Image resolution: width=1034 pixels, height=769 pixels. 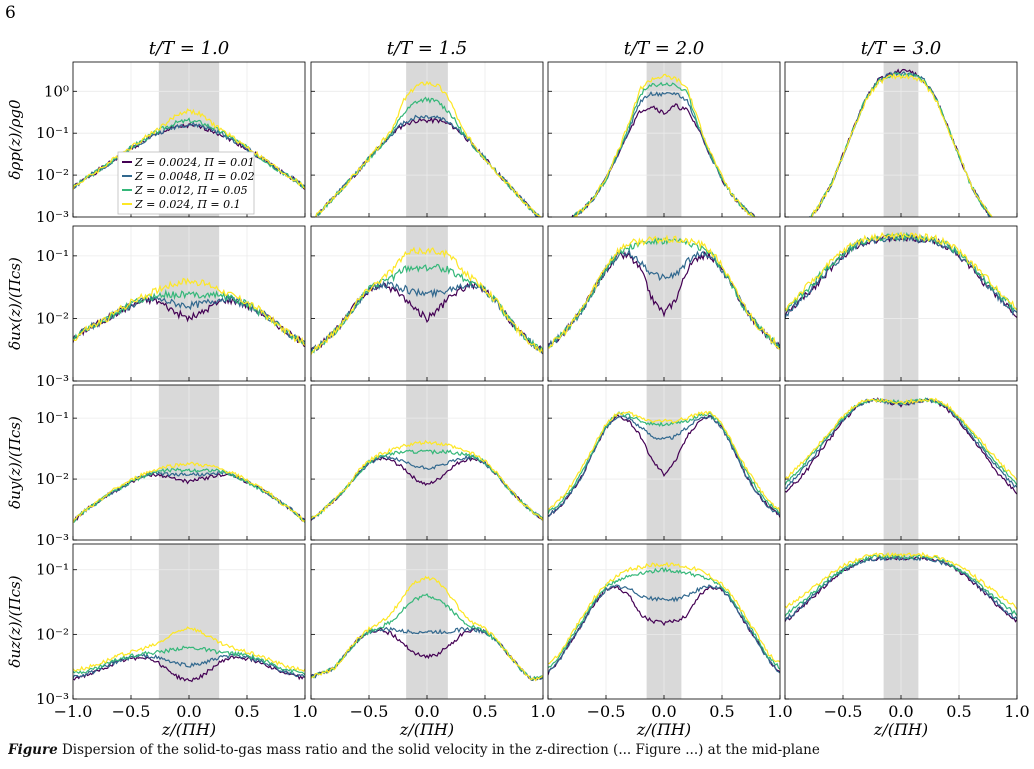 I want to click on panel-r0-c3, so click(x=901, y=139).